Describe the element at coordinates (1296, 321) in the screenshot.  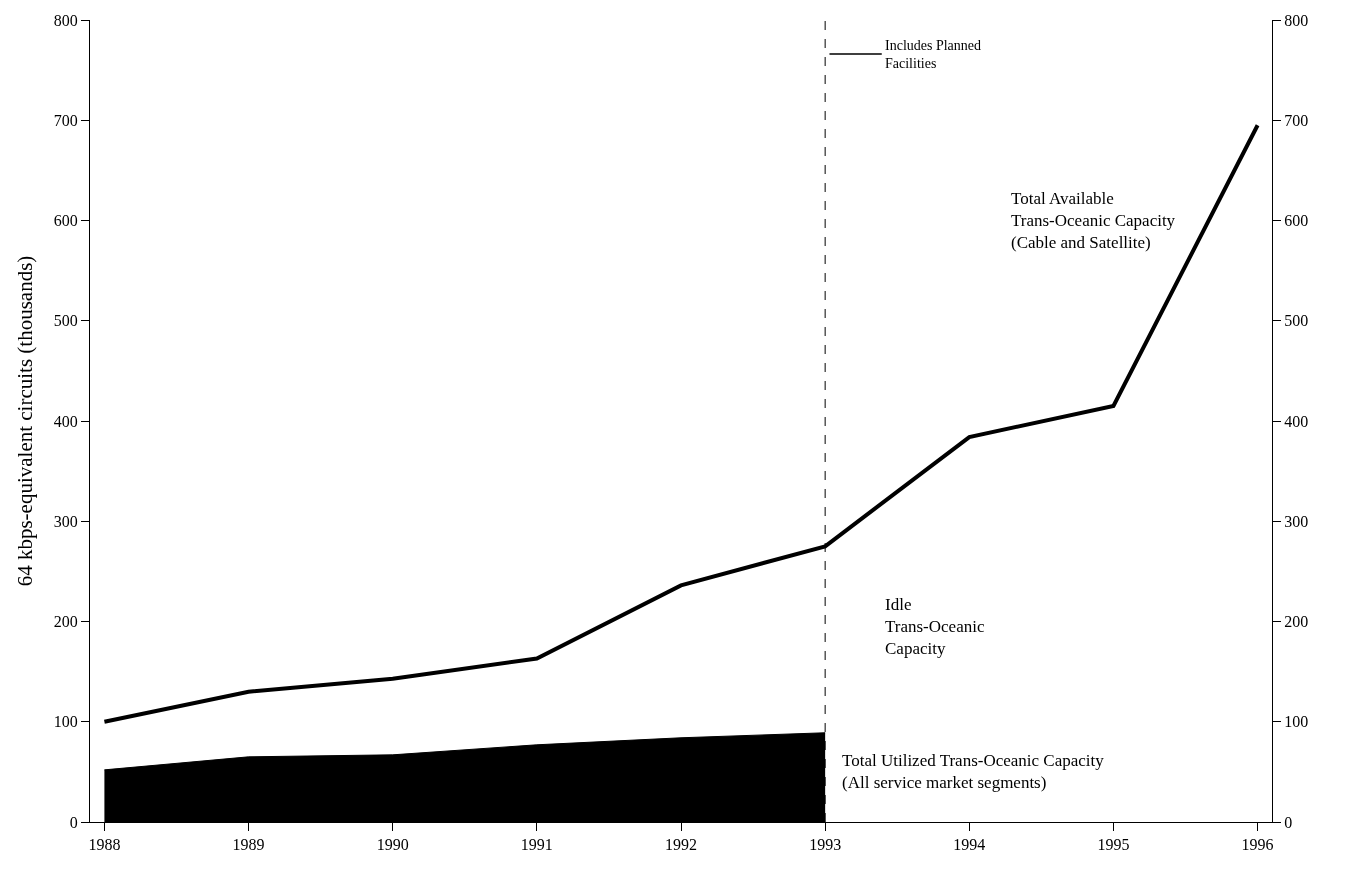
I see `y2-tick-label: 500` at that location.